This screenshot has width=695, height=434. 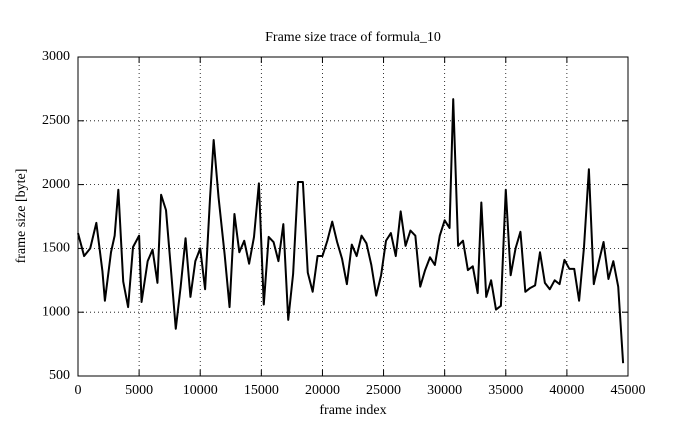 What do you see at coordinates (628, 390) in the screenshot?
I see `x-tick-label: 45000` at bounding box center [628, 390].